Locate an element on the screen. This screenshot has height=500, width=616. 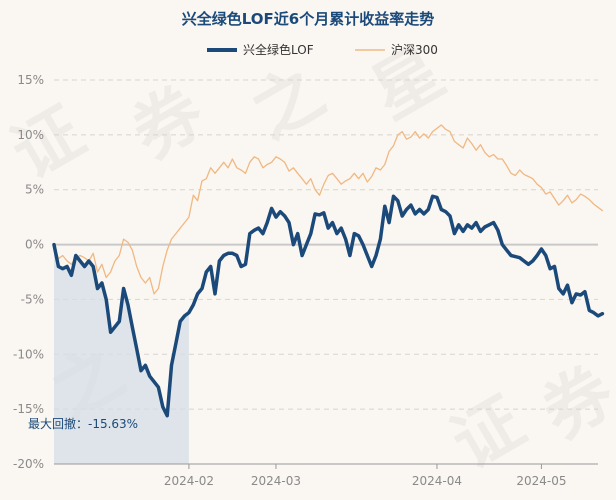
y-tick-label: 5% is located at coordinates (34, 190).